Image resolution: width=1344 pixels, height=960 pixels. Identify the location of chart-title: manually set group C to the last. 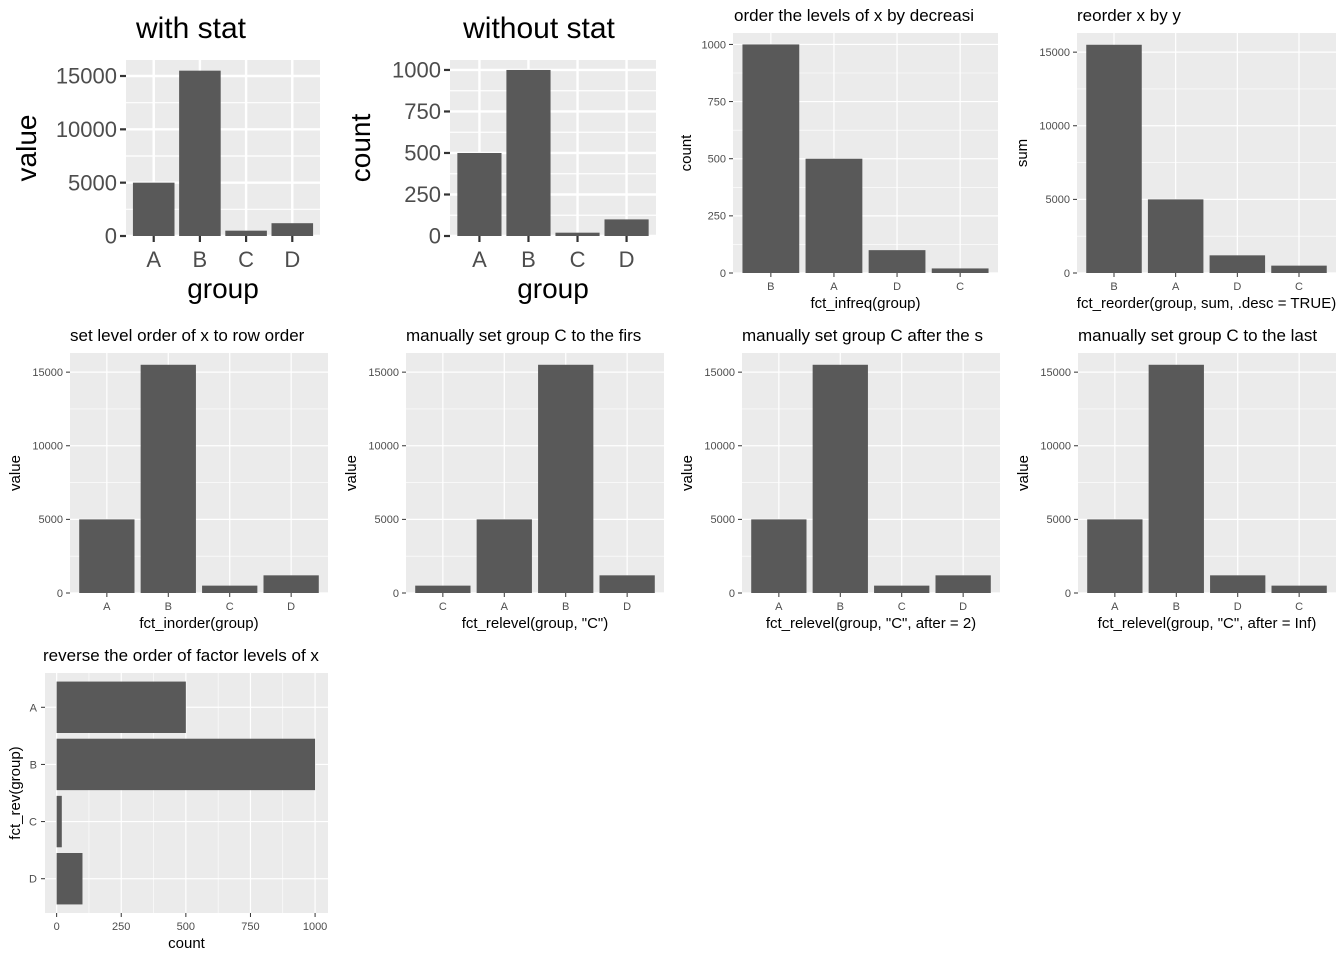
(1197, 335).